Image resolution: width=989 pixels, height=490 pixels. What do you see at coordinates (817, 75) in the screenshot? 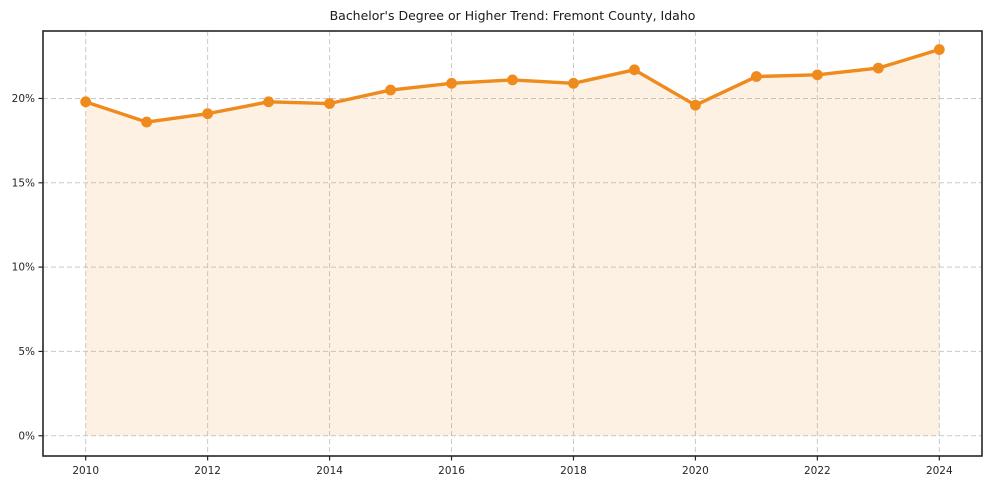
I see `data-point-2022` at bounding box center [817, 75].